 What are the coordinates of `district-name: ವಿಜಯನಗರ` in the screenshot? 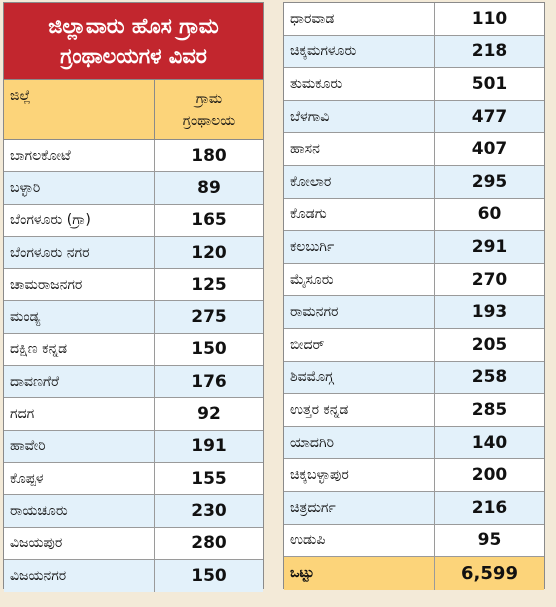 It's located at (79, 576).